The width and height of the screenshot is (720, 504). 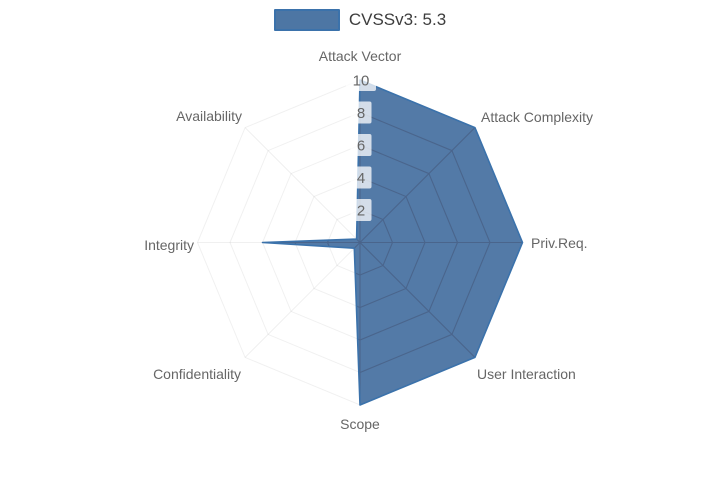 I want to click on radial-tick-labels: 2 4 6 8 10, so click(x=361, y=145).